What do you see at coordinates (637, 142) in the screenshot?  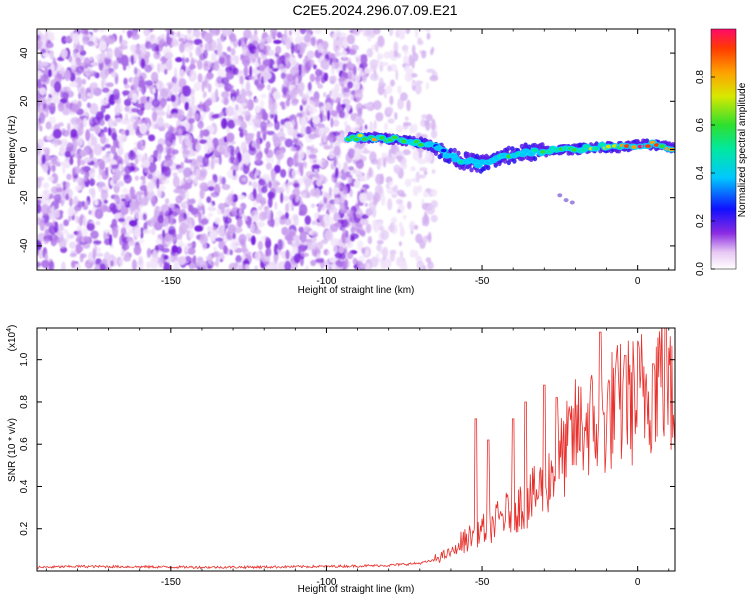 I see `signal-band` at bounding box center [637, 142].